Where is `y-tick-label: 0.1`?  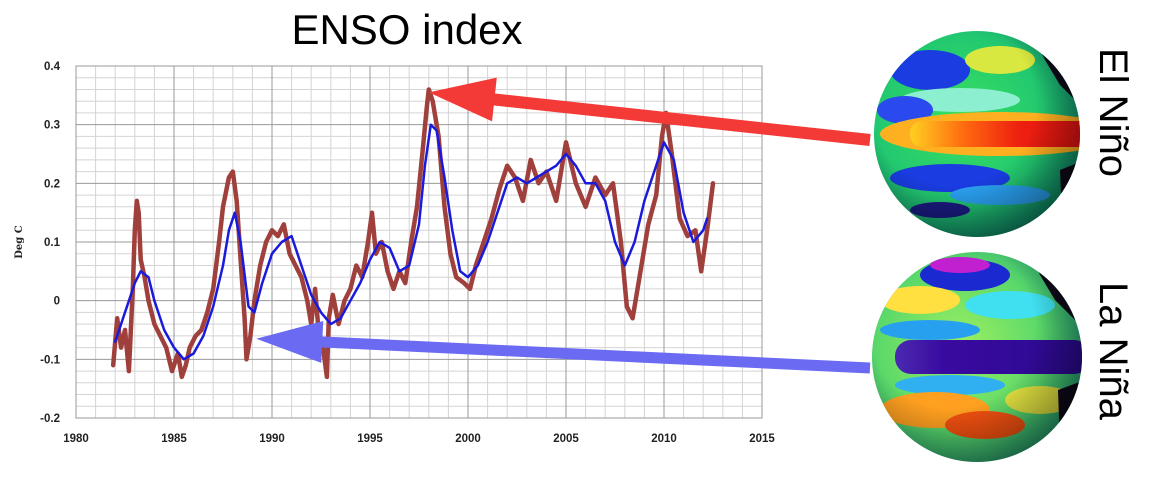
y-tick-label: 0.1 is located at coordinates (52, 243).